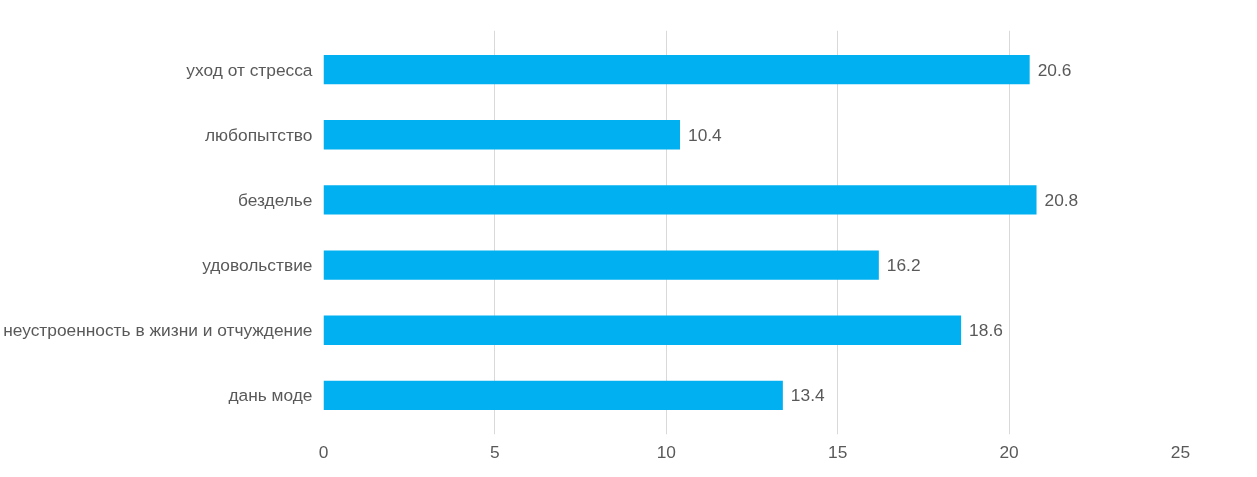  Describe the element at coordinates (903, 265) in the screenshot. I see `data-label: 16.2` at that location.